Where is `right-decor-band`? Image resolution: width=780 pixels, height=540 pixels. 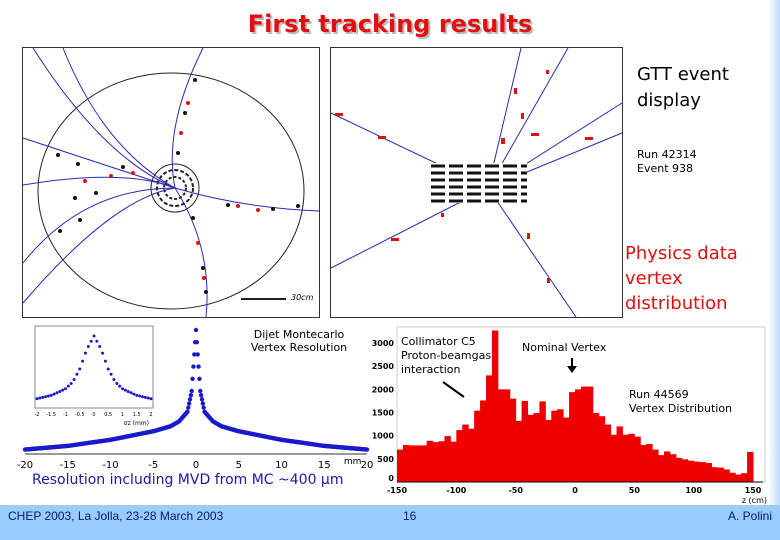
right-decor-band is located at coordinates (774, 252).